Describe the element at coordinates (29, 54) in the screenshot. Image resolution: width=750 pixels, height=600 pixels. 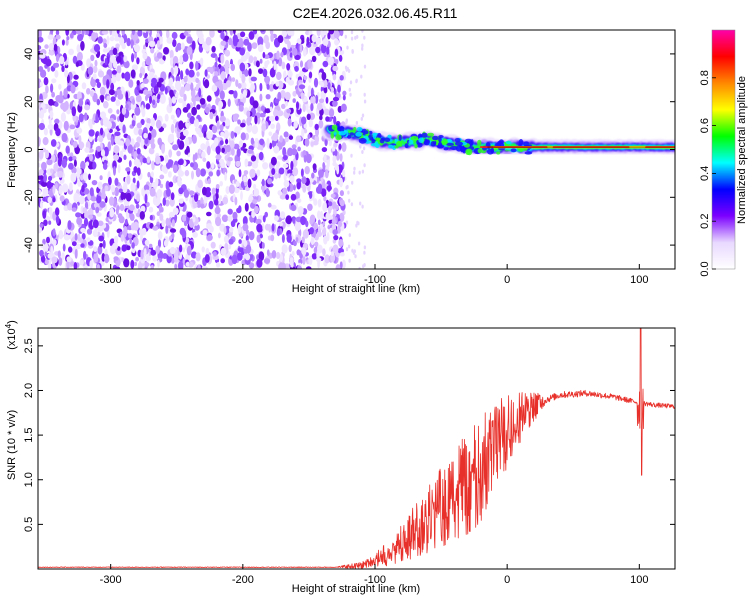
I see `y-tick-label: 40` at that location.